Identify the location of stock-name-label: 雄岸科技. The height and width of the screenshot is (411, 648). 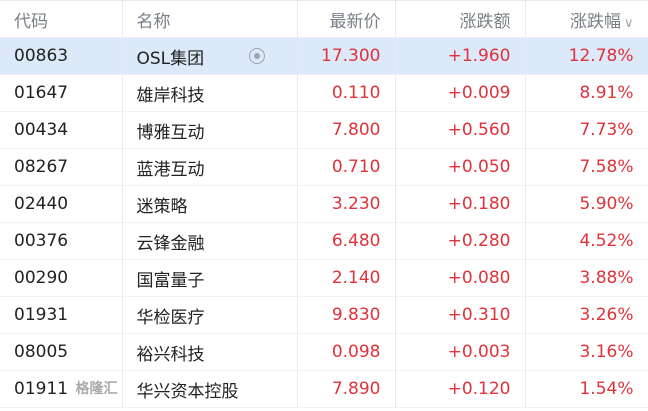
(170, 95).